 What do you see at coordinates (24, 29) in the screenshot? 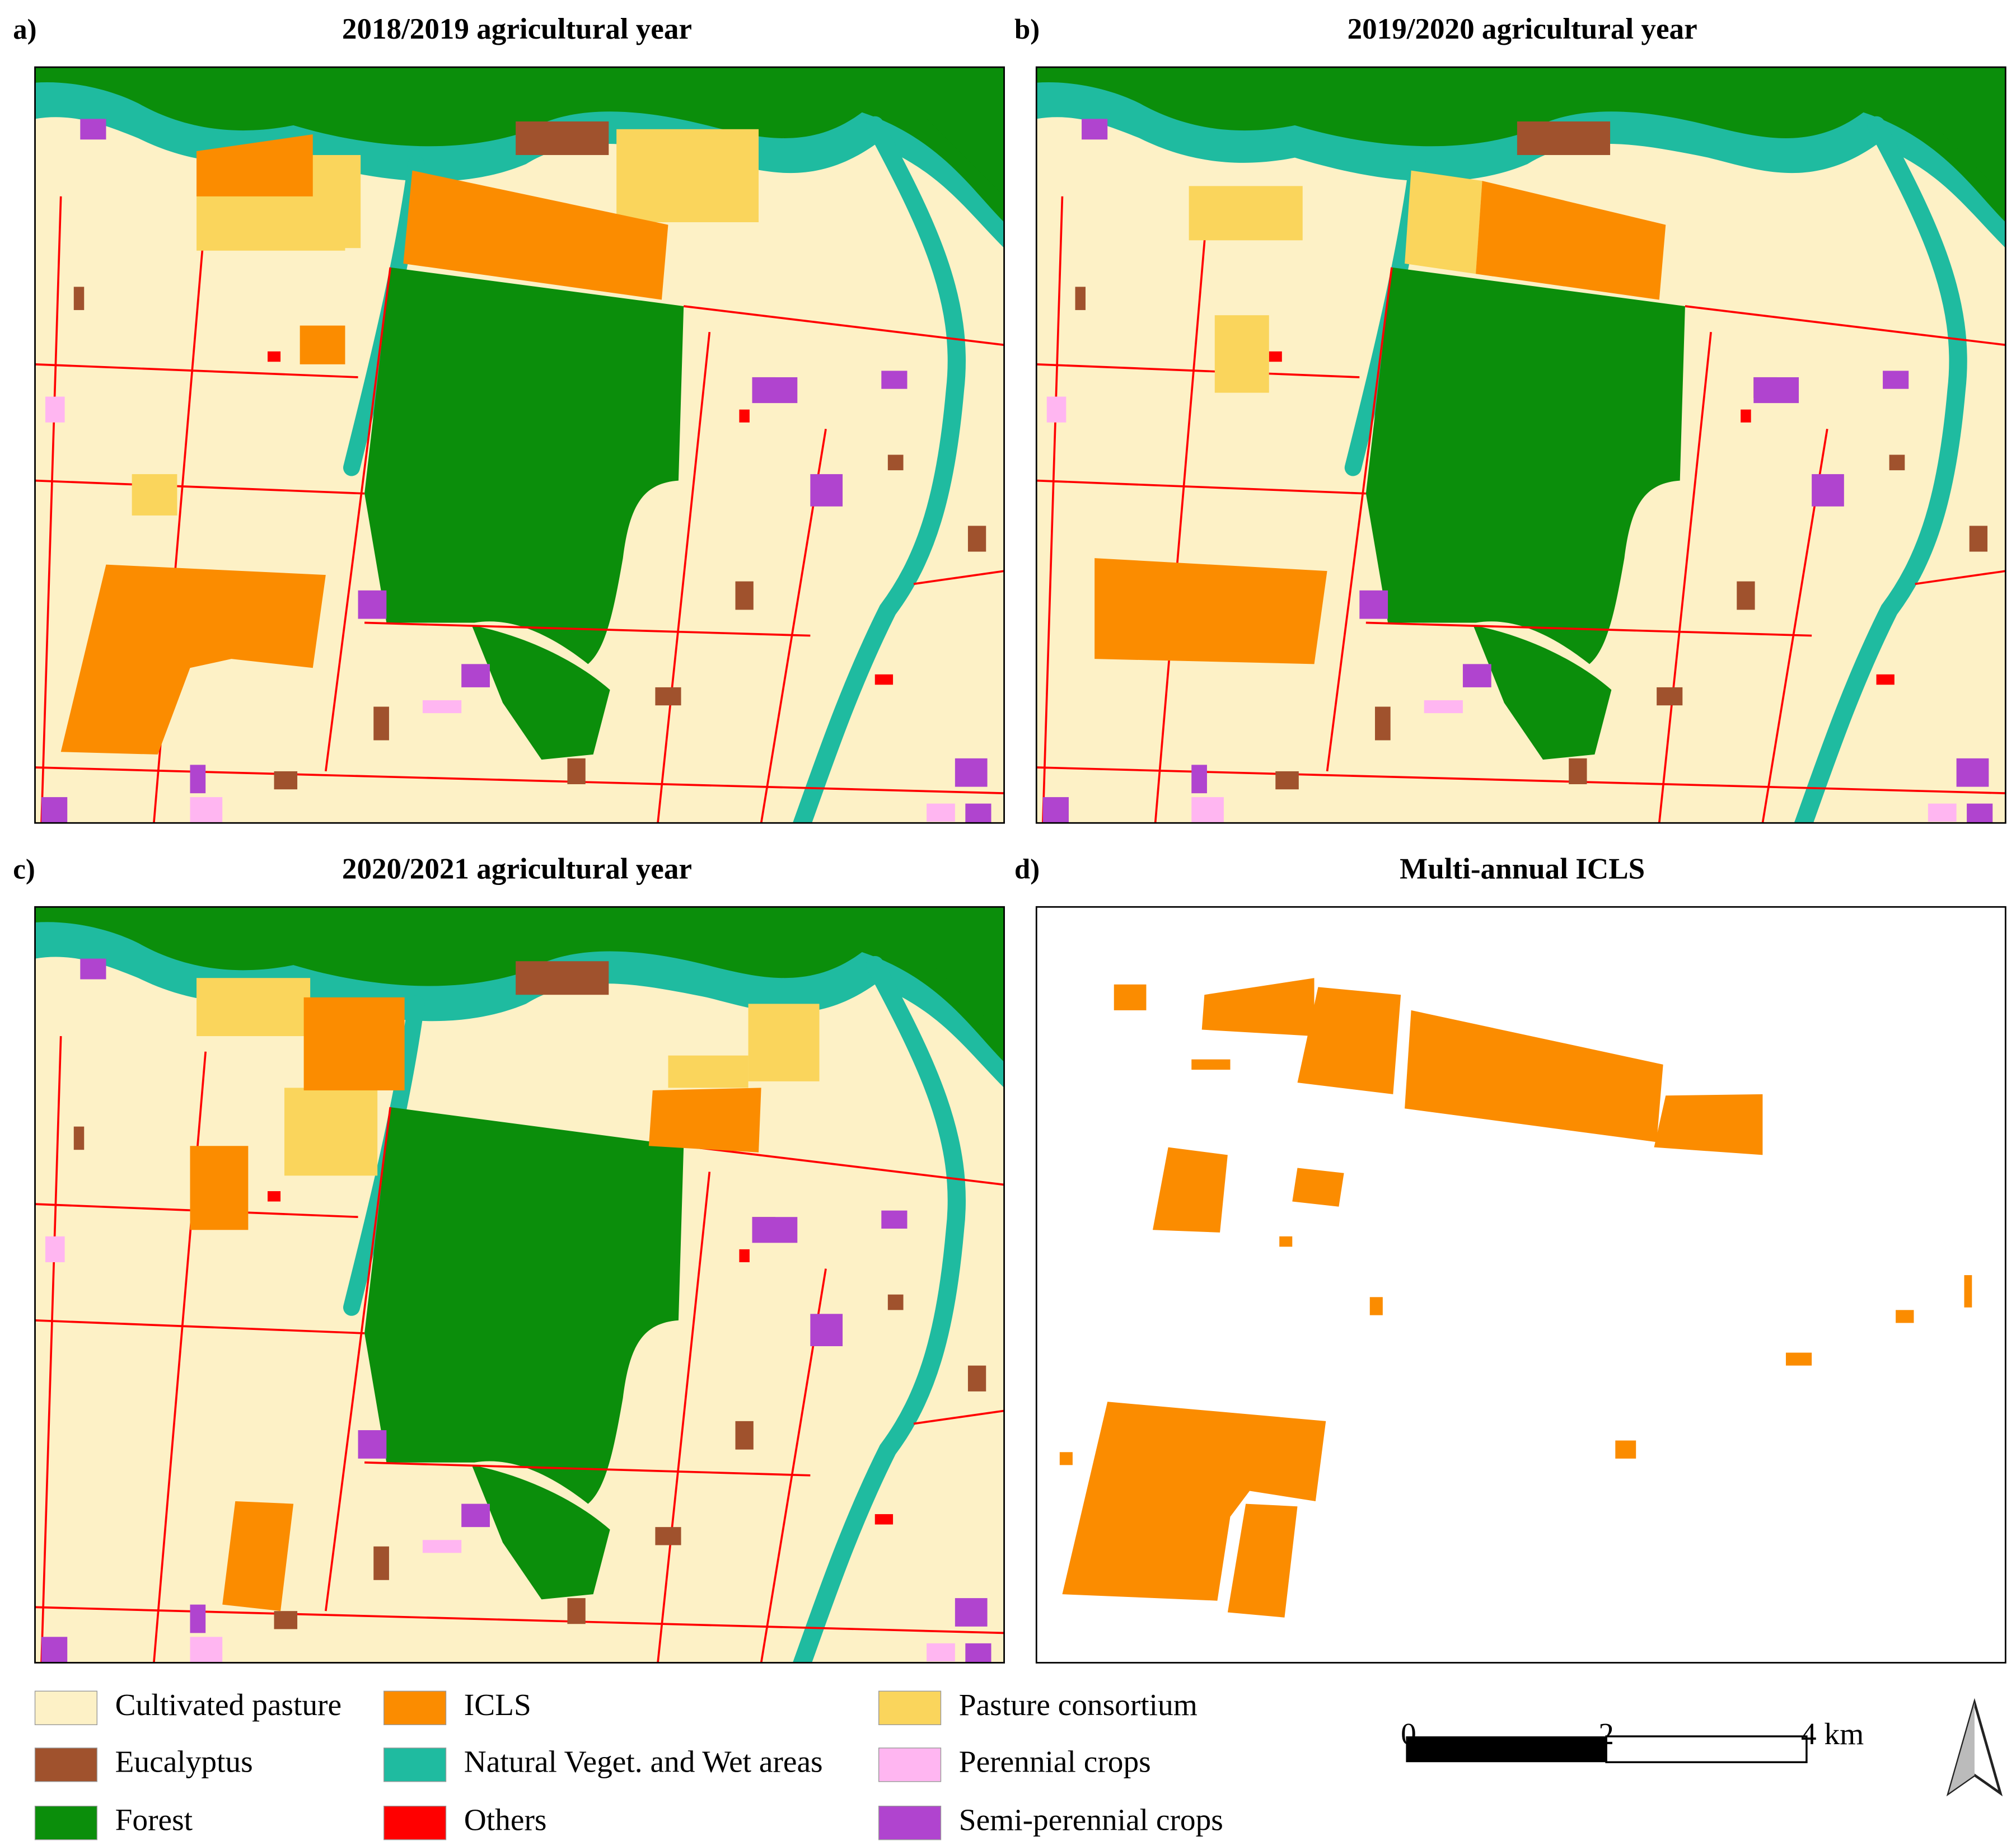
I see `panel-label: a)` at bounding box center [24, 29].